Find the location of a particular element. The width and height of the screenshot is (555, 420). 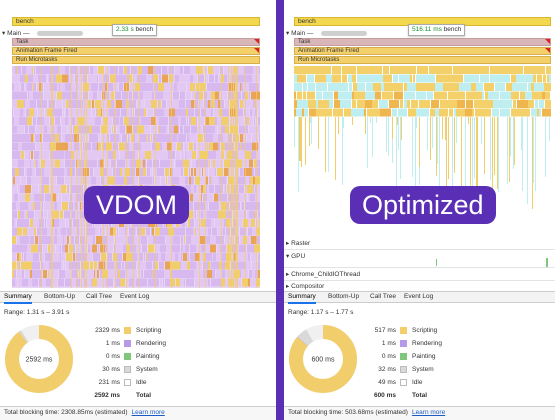

track-compositor: ▸ Compositor is located at coordinates (305, 286).